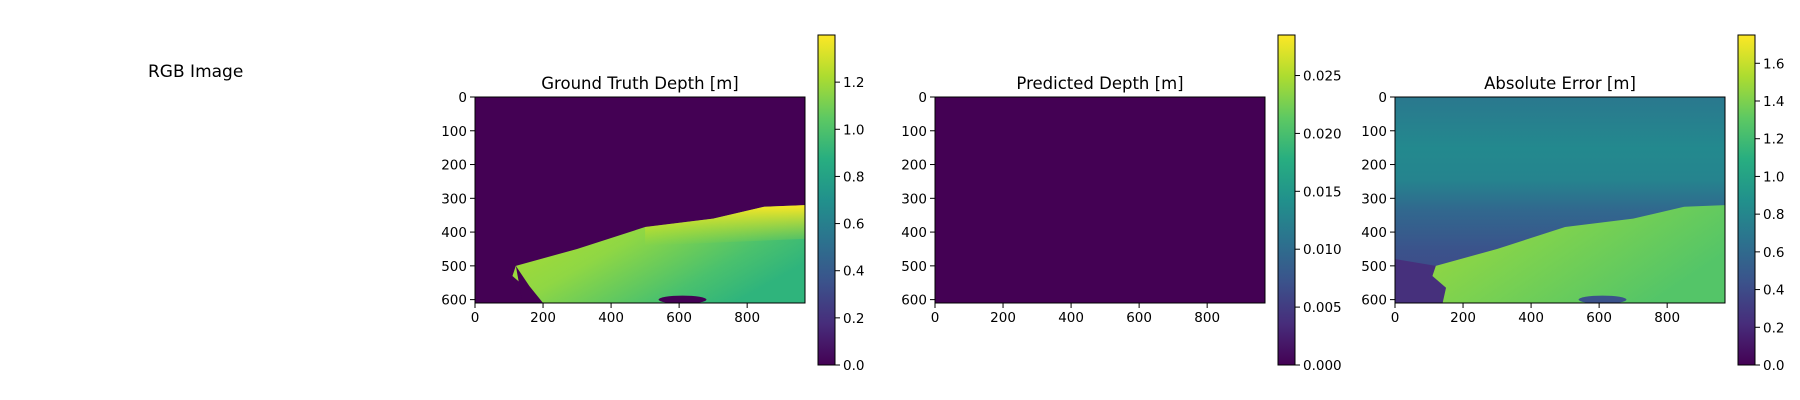 The width and height of the screenshot is (1800, 400). I want to click on prediction-fill, so click(1100, 200).